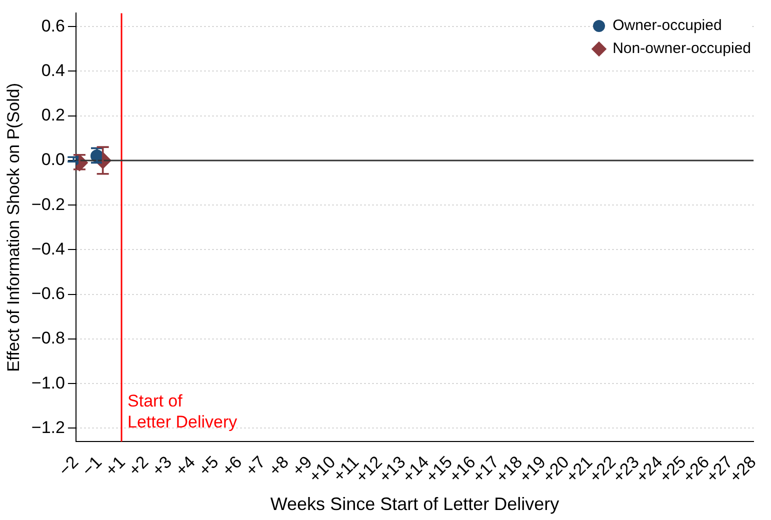 The image size is (771, 520). Describe the element at coordinates (53, 26) in the screenshot. I see `y-tick-label: 0.6` at that location.